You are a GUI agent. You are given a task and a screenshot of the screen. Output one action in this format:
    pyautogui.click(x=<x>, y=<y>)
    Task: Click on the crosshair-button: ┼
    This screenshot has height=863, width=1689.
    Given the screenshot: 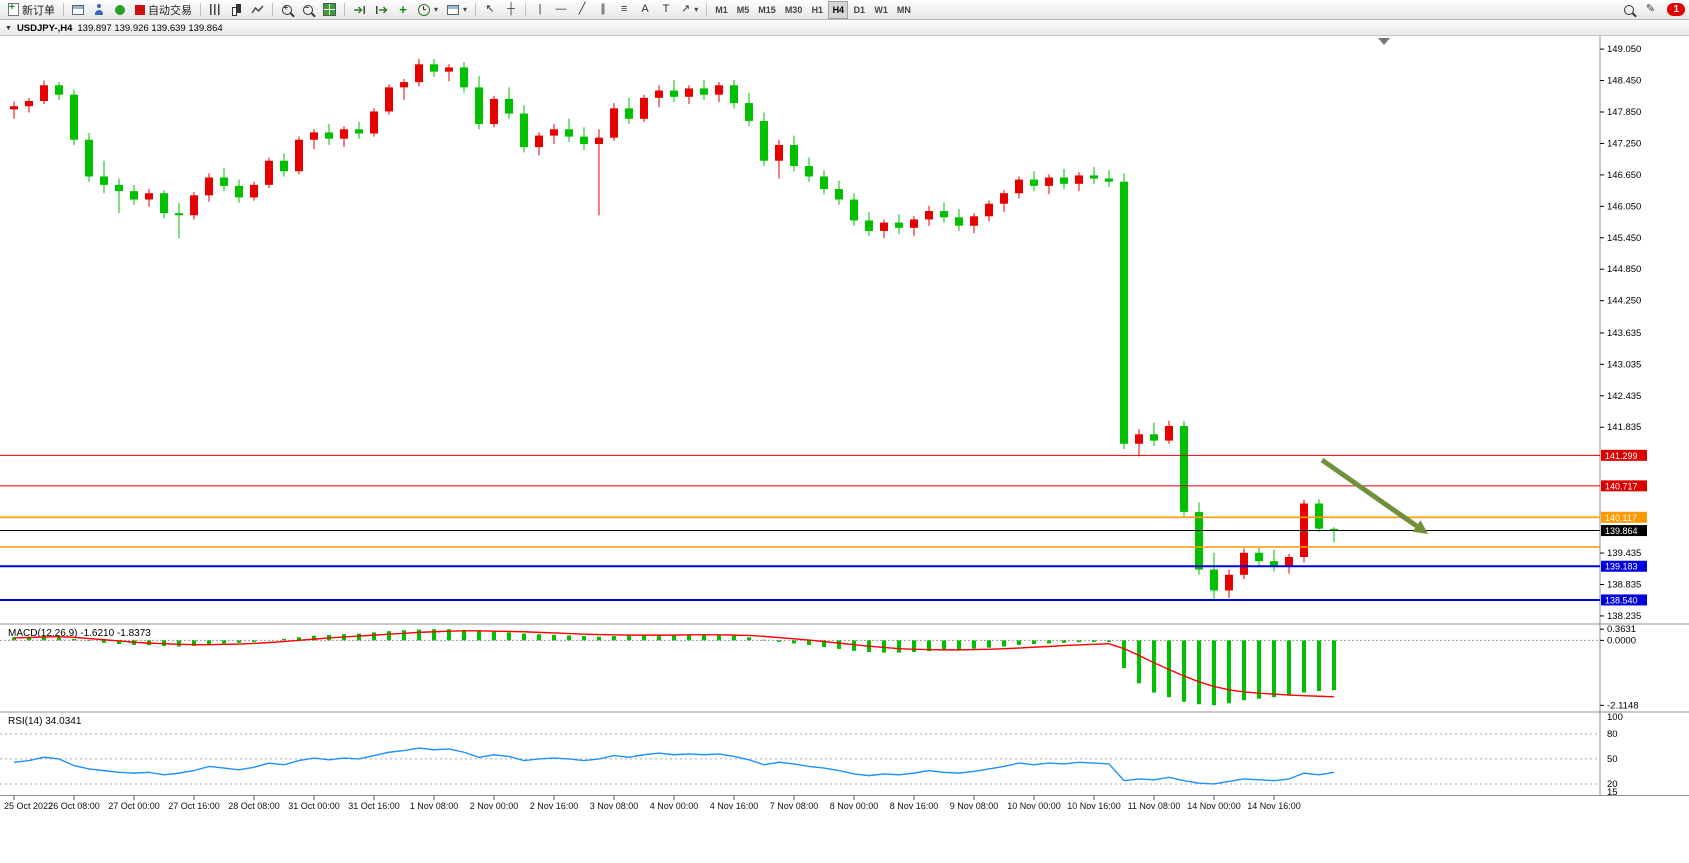 What is the action you would take?
    pyautogui.click(x=511, y=10)
    